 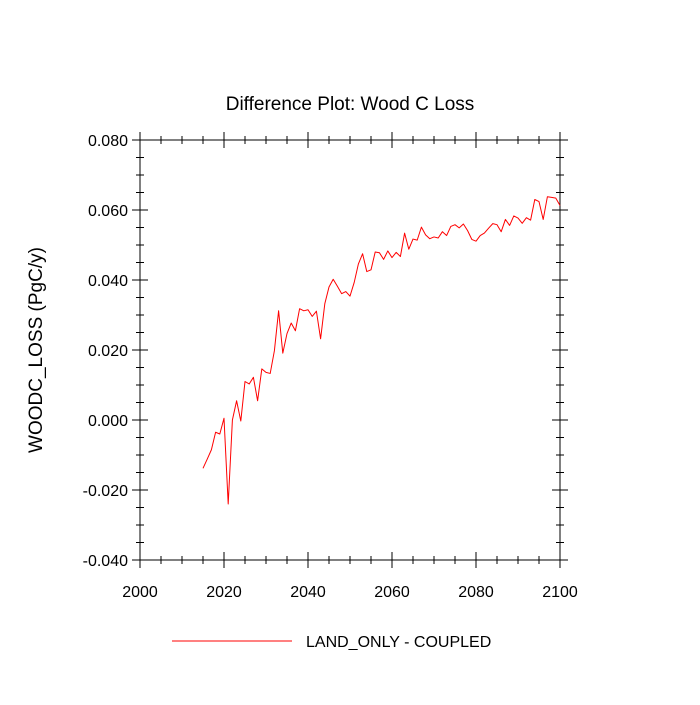 I want to click on y-axis-tick-labels: -0.040 -0.020 0.000 0.020 0.040 0.060 0.080, so click(x=105, y=351).